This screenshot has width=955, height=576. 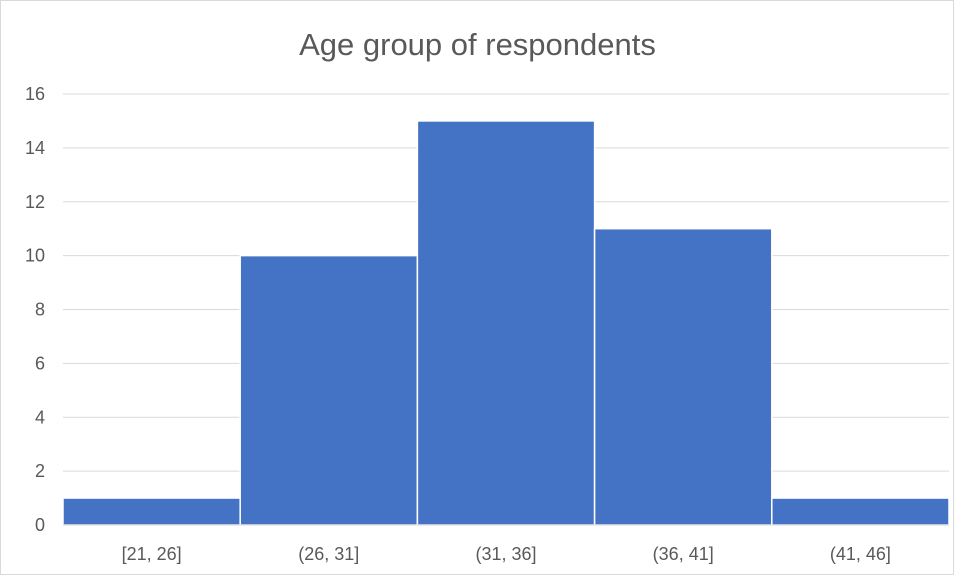 What do you see at coordinates (40, 363) in the screenshot?
I see `y-tick-label: 6` at bounding box center [40, 363].